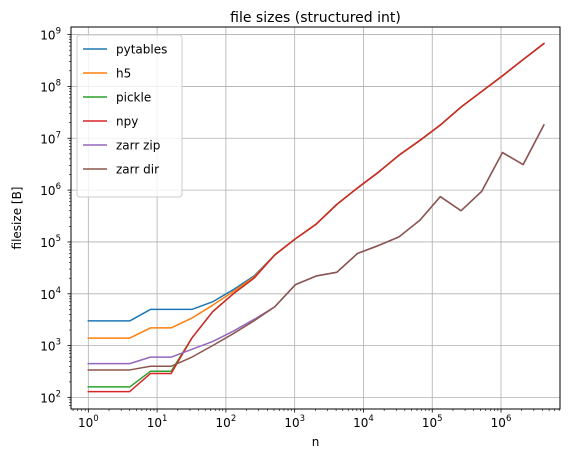 This screenshot has width=570, height=459. What do you see at coordinates (58, 83) in the screenshot?
I see `y-tick-exponent: 8` at bounding box center [58, 83].